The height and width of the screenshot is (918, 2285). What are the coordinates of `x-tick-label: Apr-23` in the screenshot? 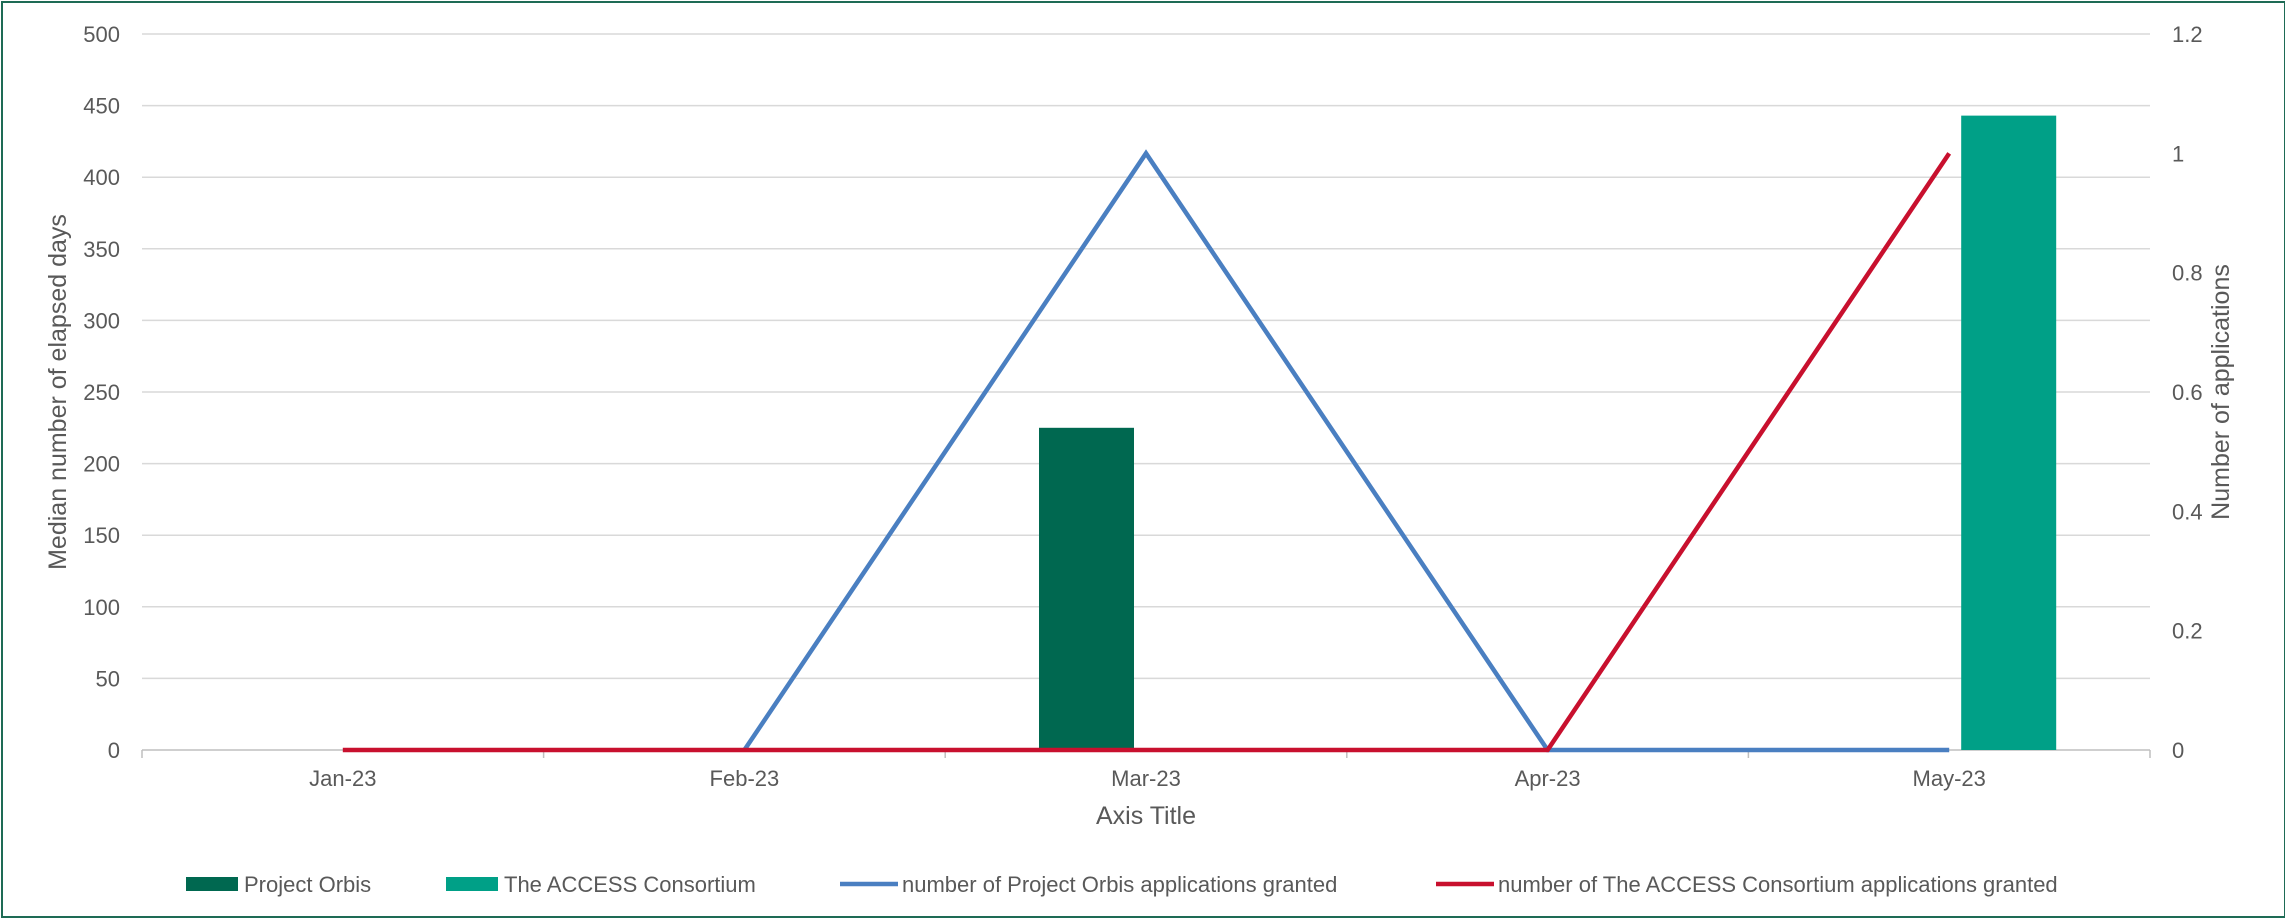 It's located at (1548, 778).